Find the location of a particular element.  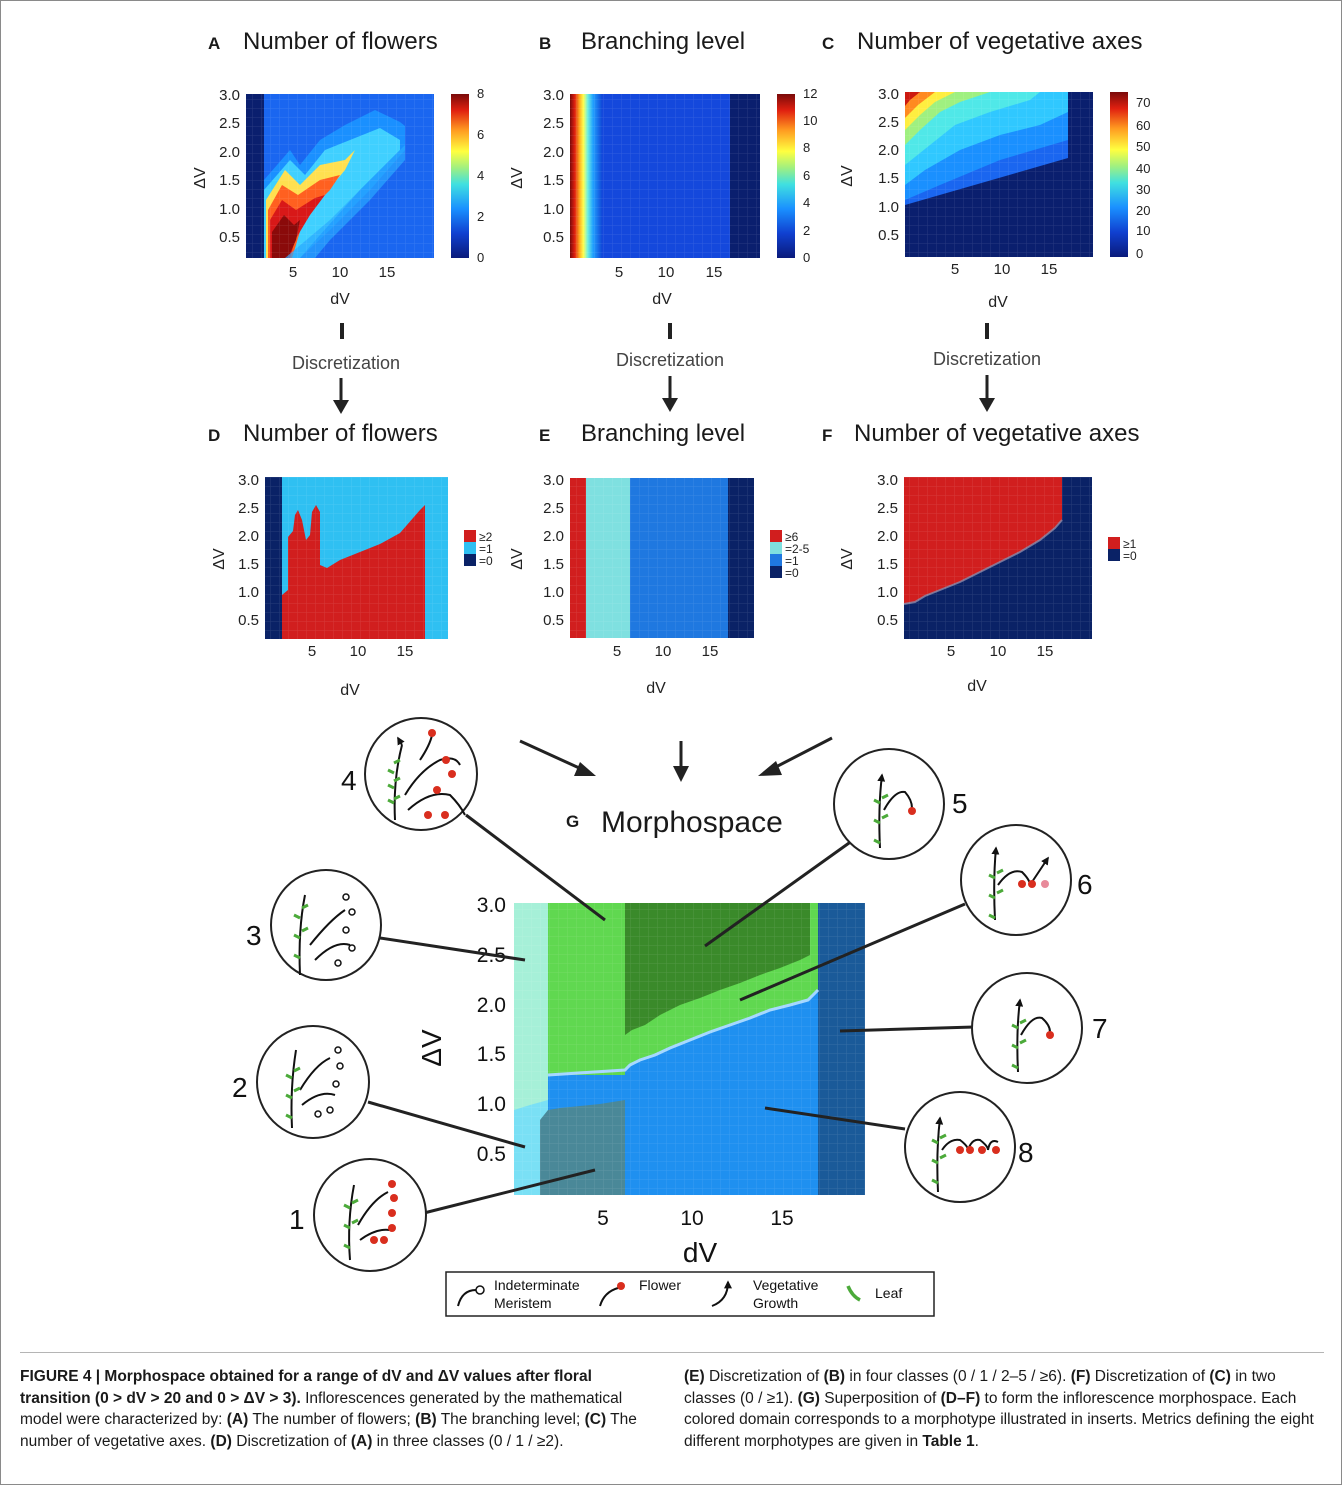

y-axis-g: 3.0 2.5 2.0 1.5 1.0 0.5 ΔV is located at coordinates (461, 1030).